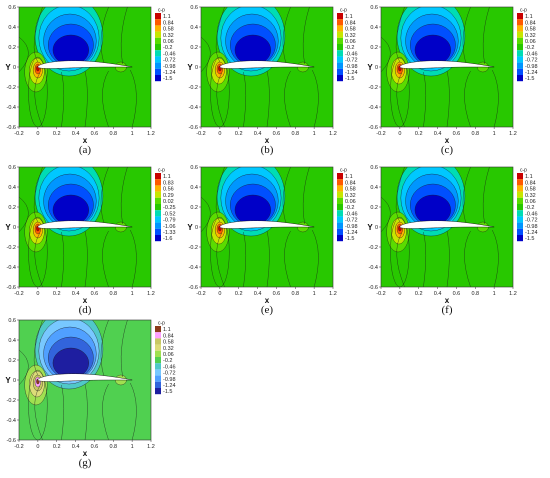  What do you see at coordinates (530, 183) in the screenshot?
I see `colorbar-label: 0.84` at bounding box center [530, 183].